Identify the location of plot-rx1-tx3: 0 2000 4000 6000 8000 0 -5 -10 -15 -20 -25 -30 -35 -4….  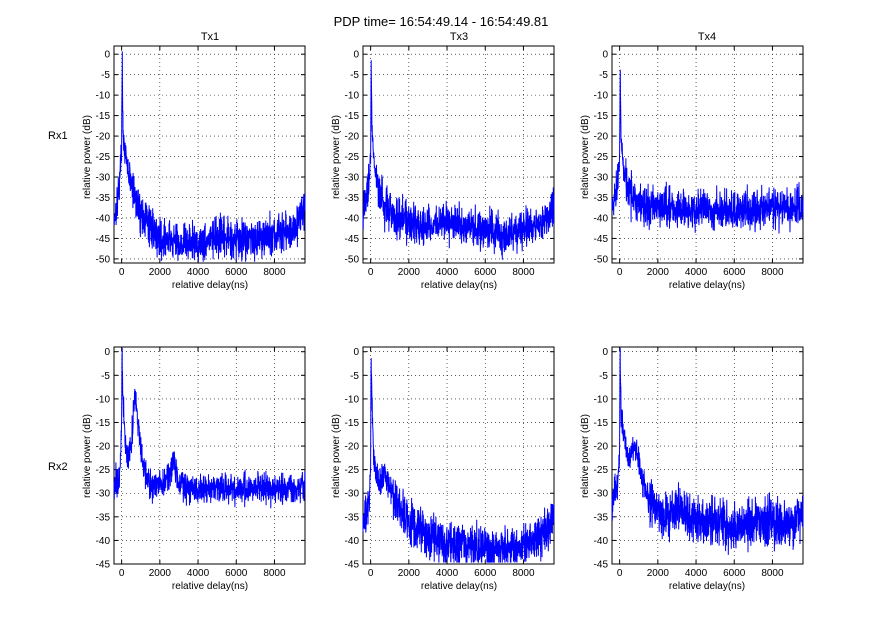
(450, 161).